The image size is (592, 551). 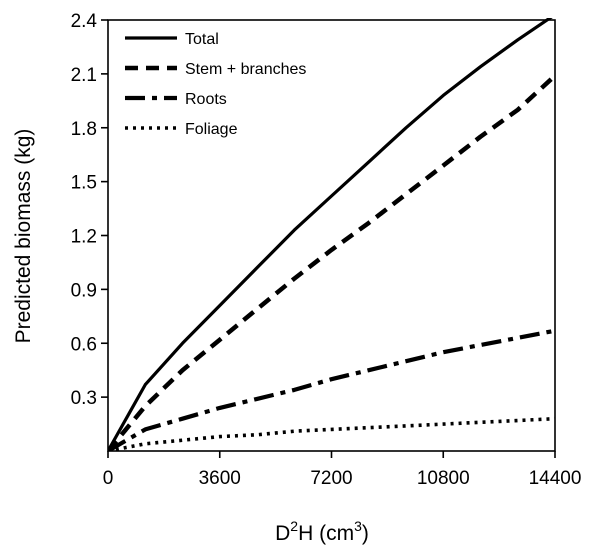 What do you see at coordinates (555, 478) in the screenshot?
I see `x-tick-label: 14400` at bounding box center [555, 478].